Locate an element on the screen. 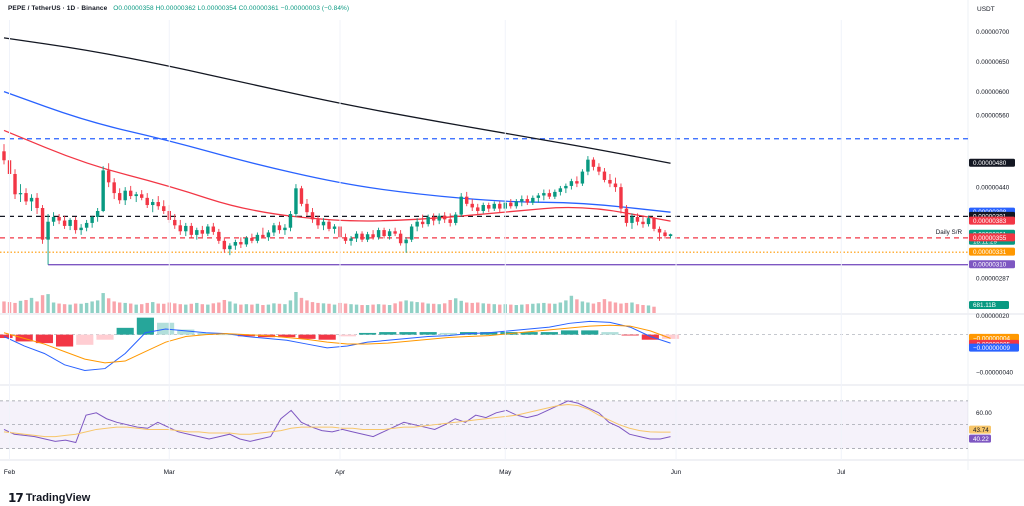  price-label: 0.00000480 is located at coordinates (992, 162).